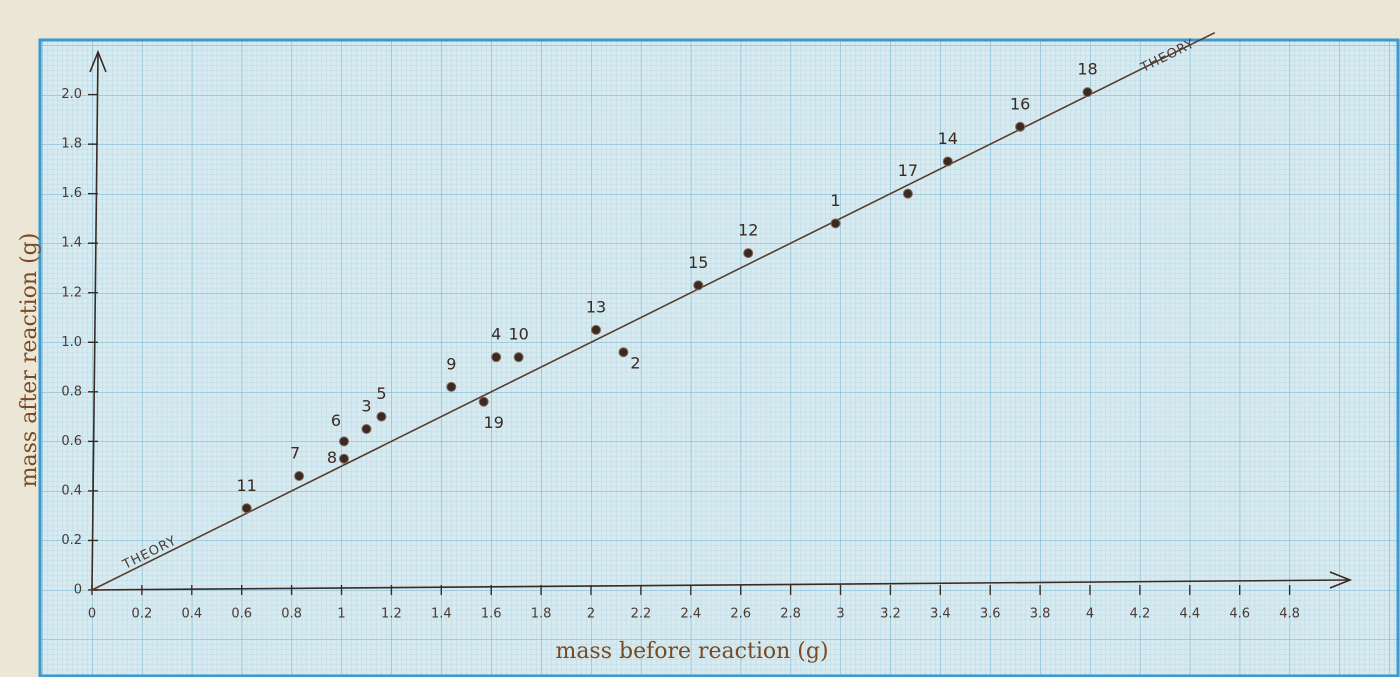  What do you see at coordinates (496, 334) in the screenshot?
I see `point-label: 4` at bounding box center [496, 334].